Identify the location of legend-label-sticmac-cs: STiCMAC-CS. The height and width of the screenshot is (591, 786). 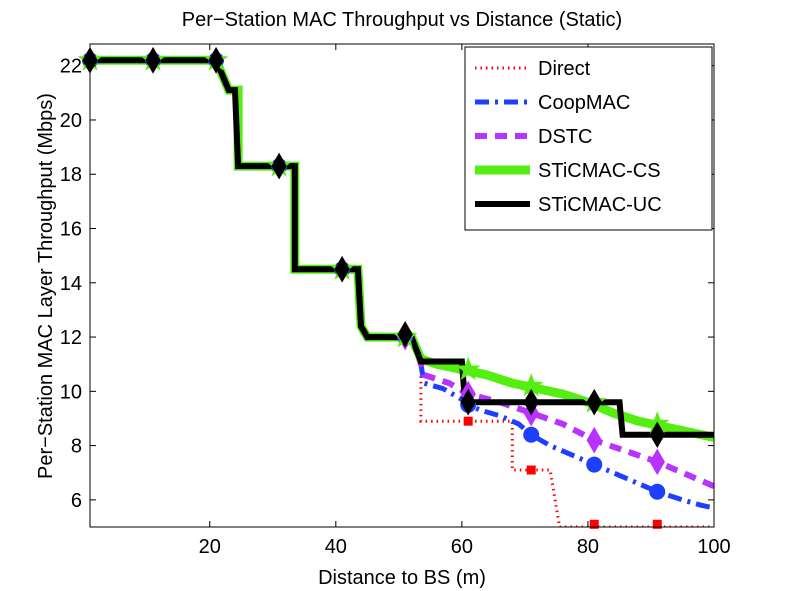
(599, 171).